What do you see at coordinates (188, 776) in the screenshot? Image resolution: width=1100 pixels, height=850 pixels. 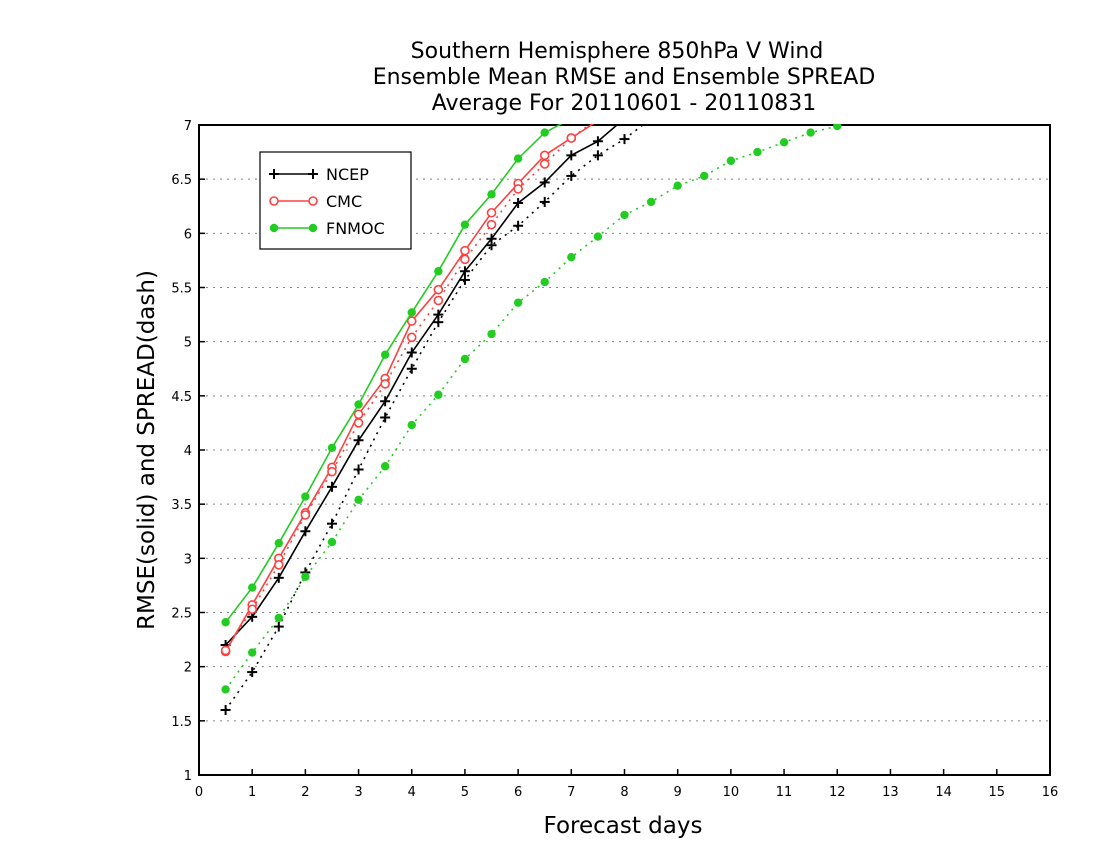 I see `y-tick-label: 1` at bounding box center [188, 776].